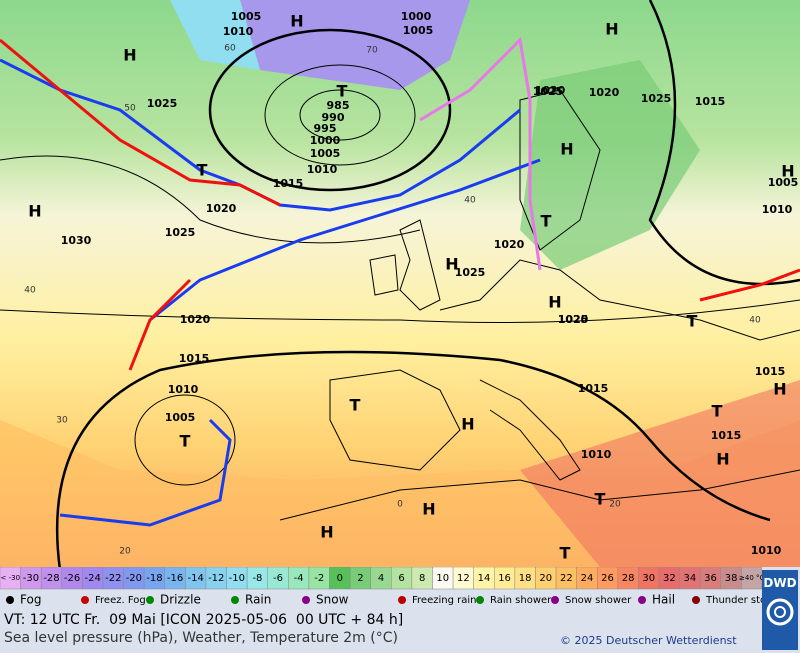 This screenshot has height=653, width=800. I want to click on temperature-label: 36, so click(710, 578).